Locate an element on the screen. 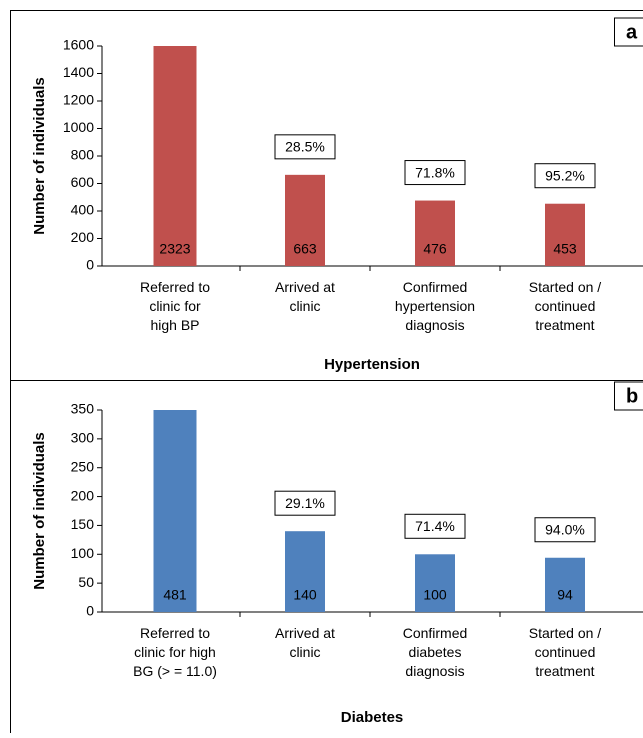 This screenshot has height=738, width=643. data-label: 140 is located at coordinates (305, 595).